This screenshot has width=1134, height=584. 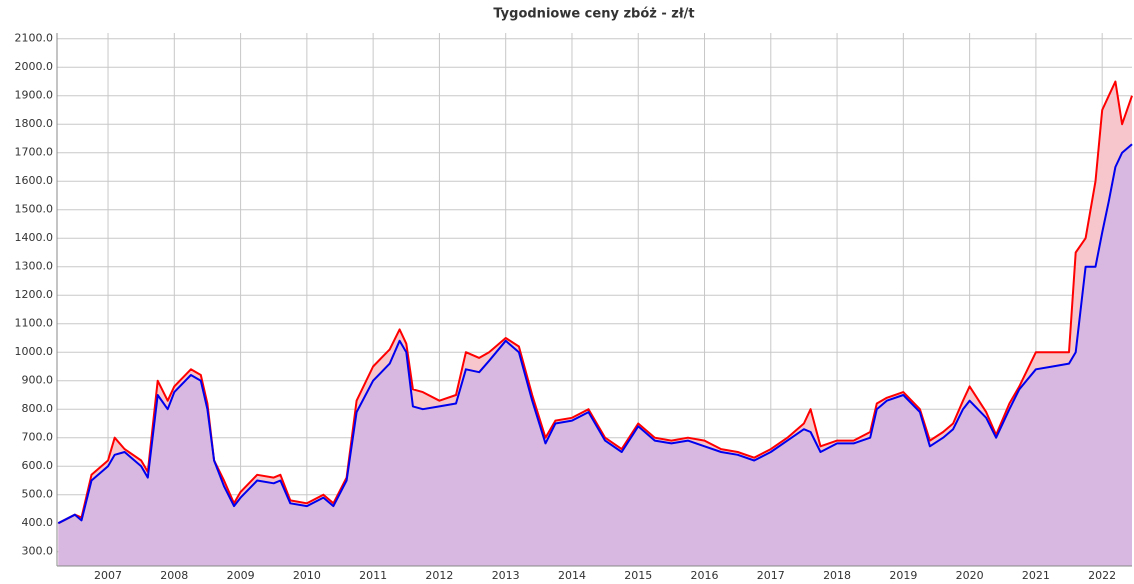 I want to click on x-tick-label: 2018, so click(x=837, y=575).